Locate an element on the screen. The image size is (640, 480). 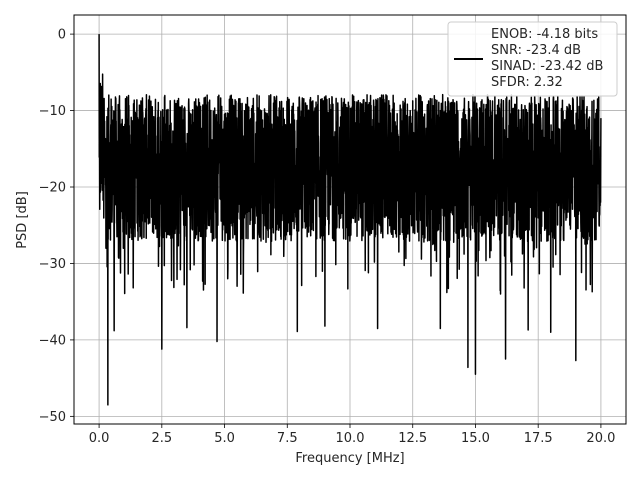
legend-box is located at coordinates (532, 59).